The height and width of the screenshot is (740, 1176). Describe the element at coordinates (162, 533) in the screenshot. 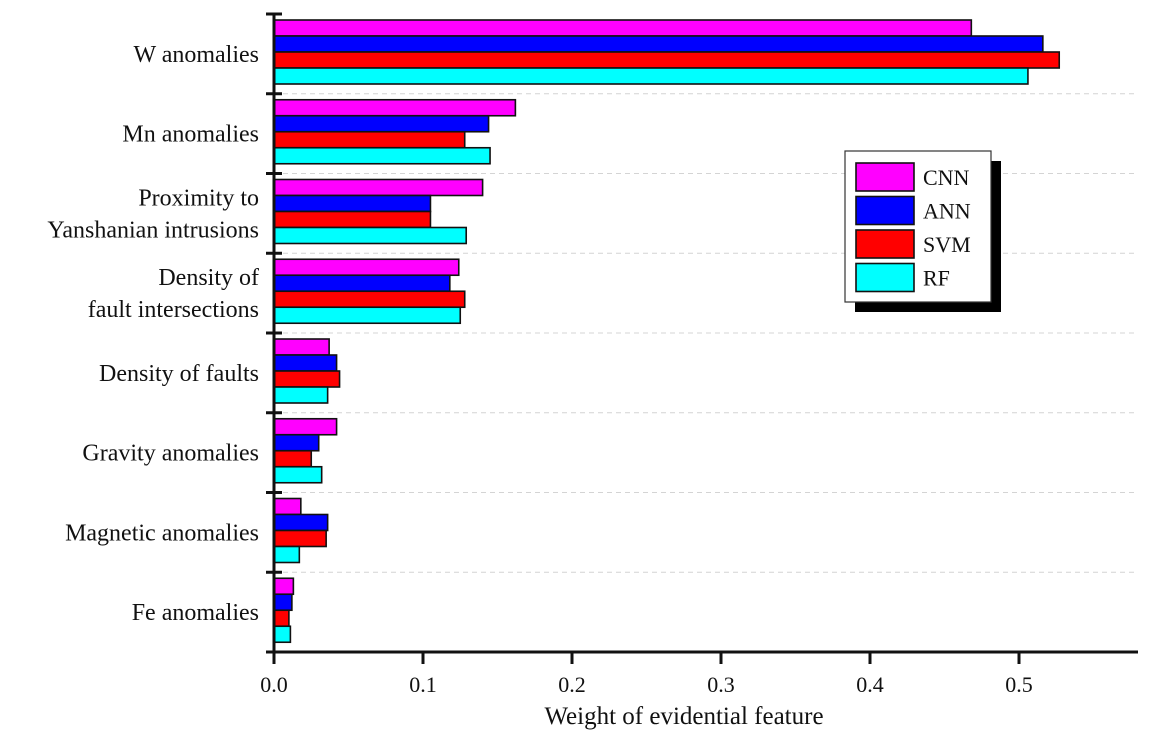

I see `category-label: Magnetic anomalies` at that location.